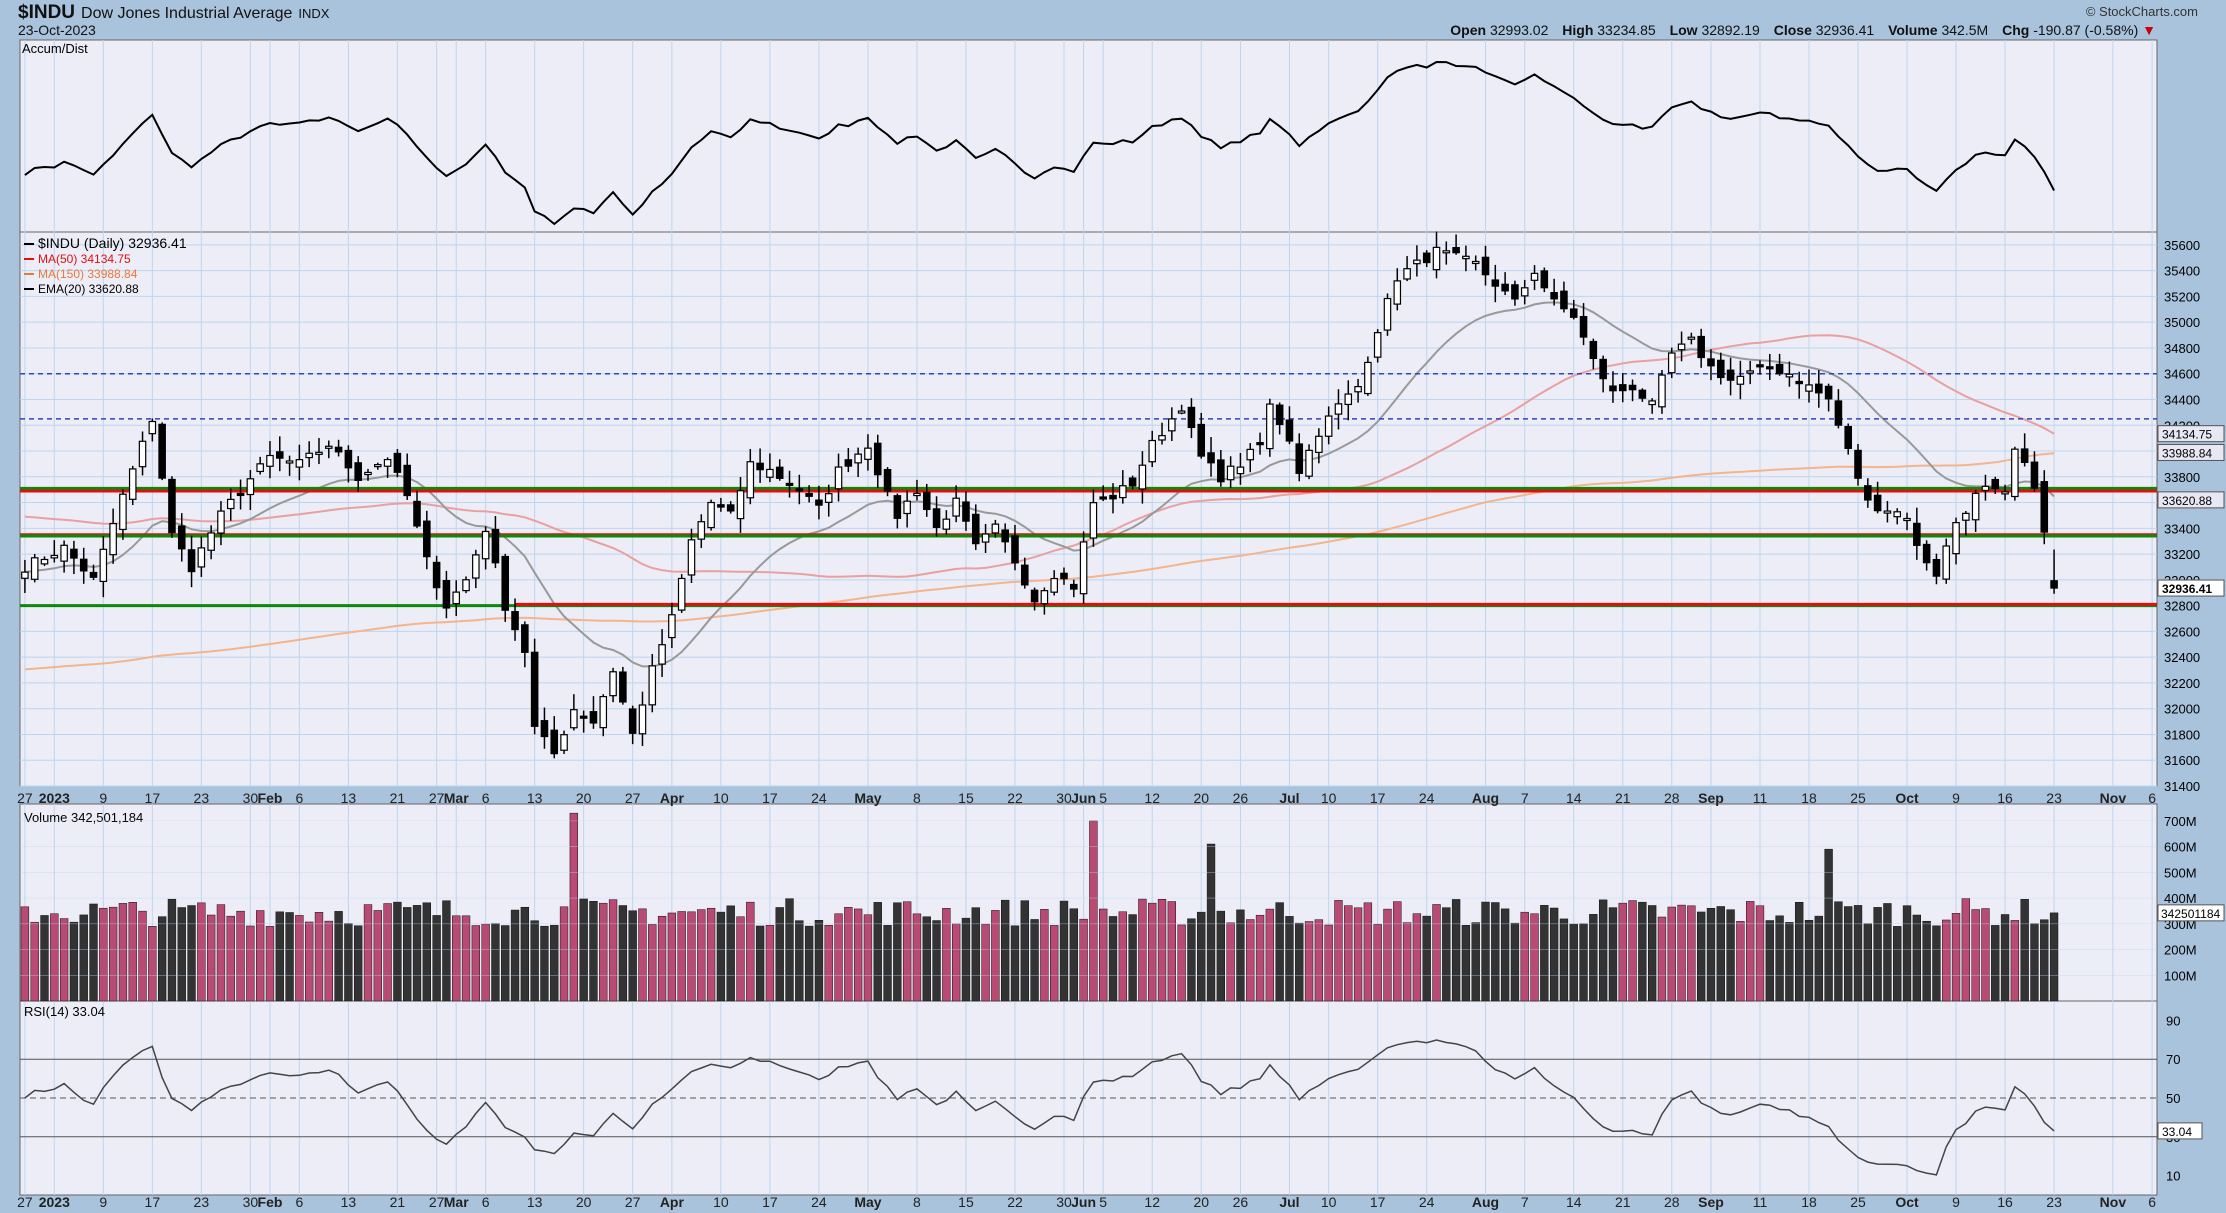 This screenshot has width=2226, height=1213. What do you see at coordinates (1730, 30) in the screenshot?
I see `low-value: 32892.19` at bounding box center [1730, 30].